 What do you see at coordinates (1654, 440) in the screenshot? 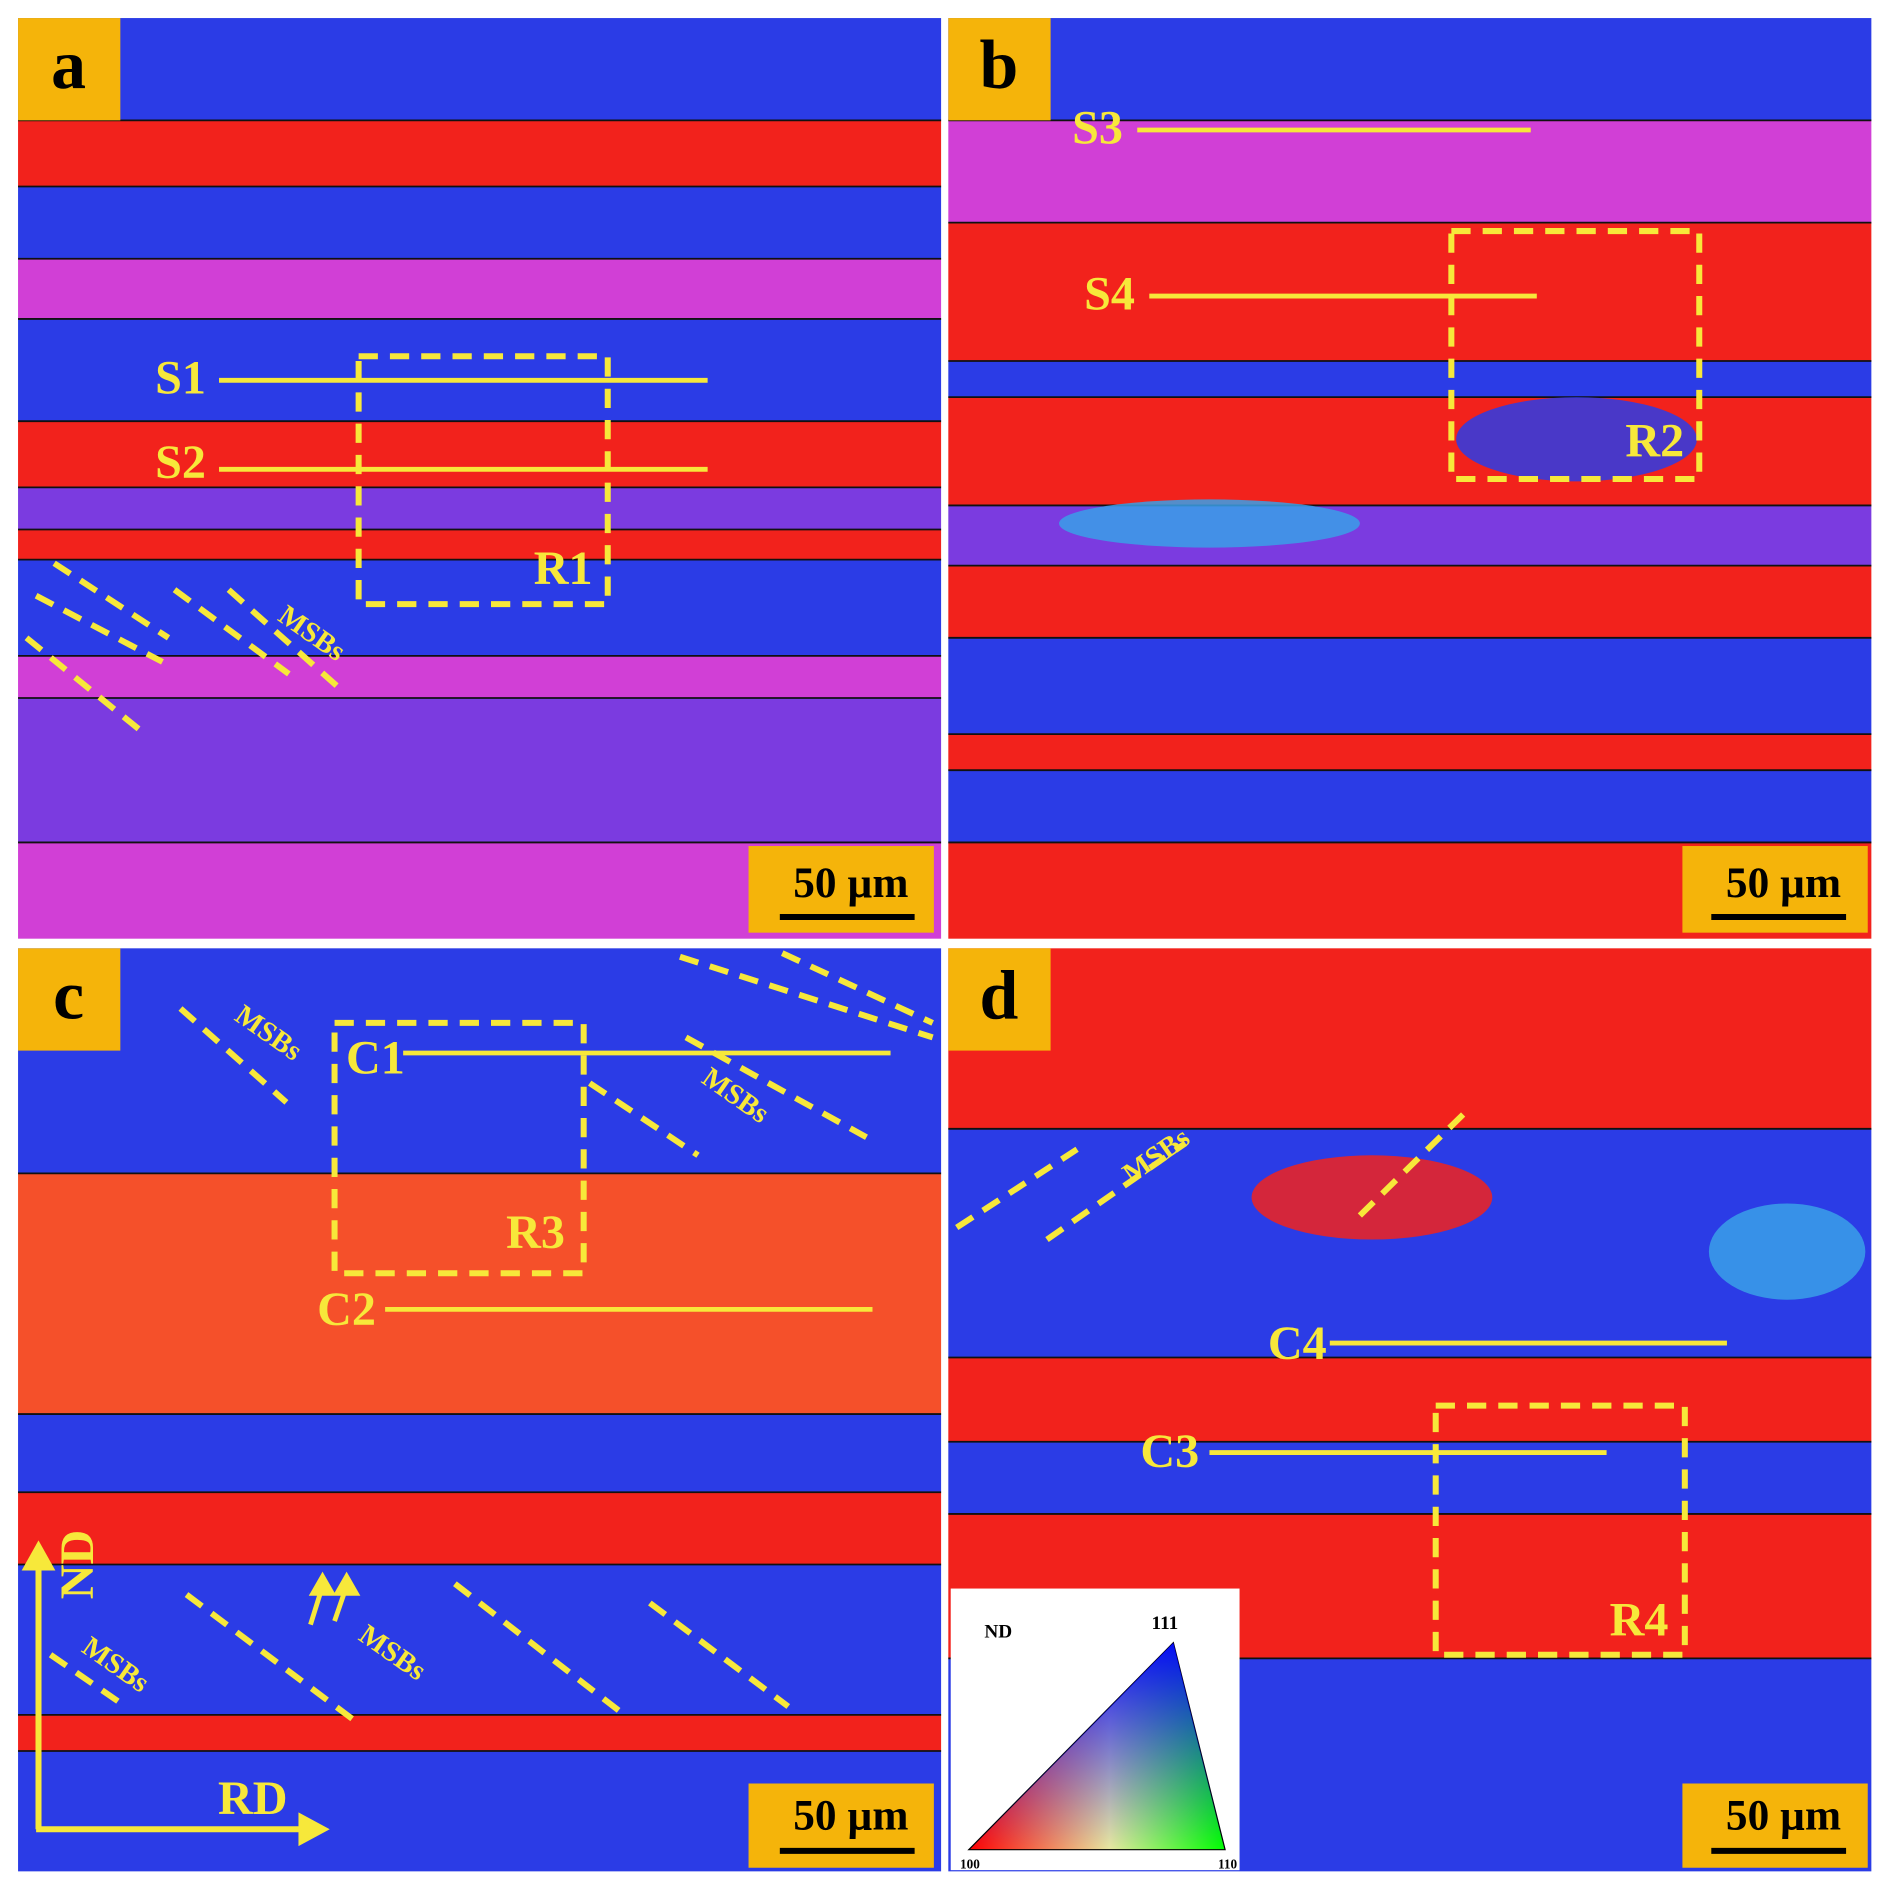
I see `region-label: R2` at bounding box center [1654, 440].